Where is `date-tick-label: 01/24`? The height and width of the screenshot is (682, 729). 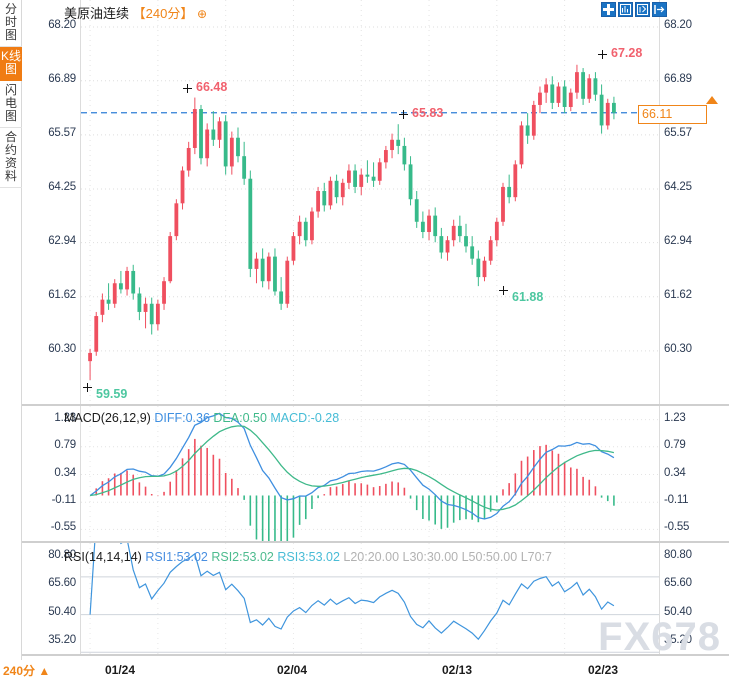 date-tick-label: 01/24 is located at coordinates (120, 670).